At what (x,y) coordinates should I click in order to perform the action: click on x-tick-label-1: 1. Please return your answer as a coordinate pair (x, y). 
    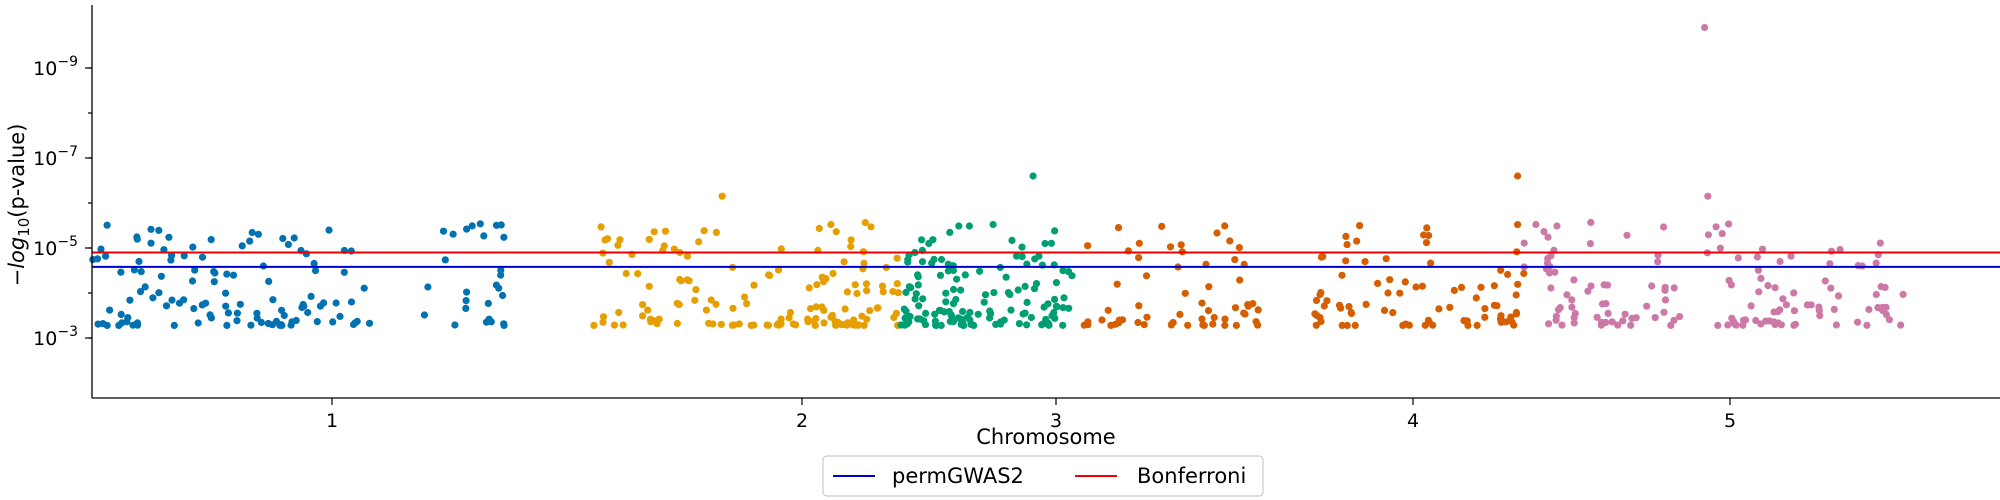
    Looking at the image, I should click on (332, 421).